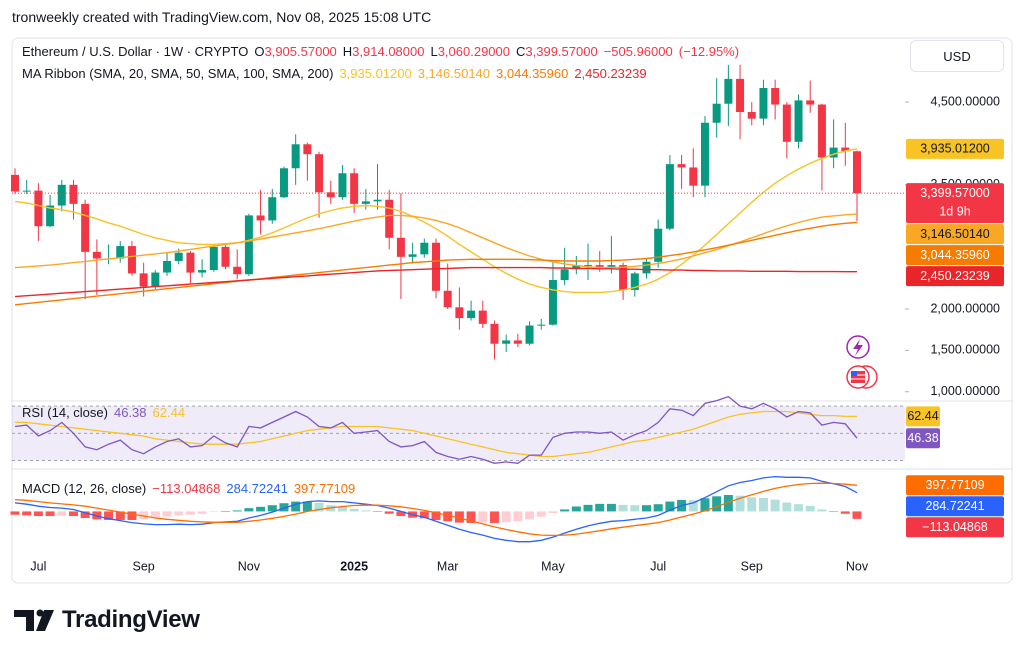 Image resolution: width=1024 pixels, height=659 pixels. What do you see at coordinates (434, 51) in the screenshot?
I see `ohlc-key: L` at bounding box center [434, 51].